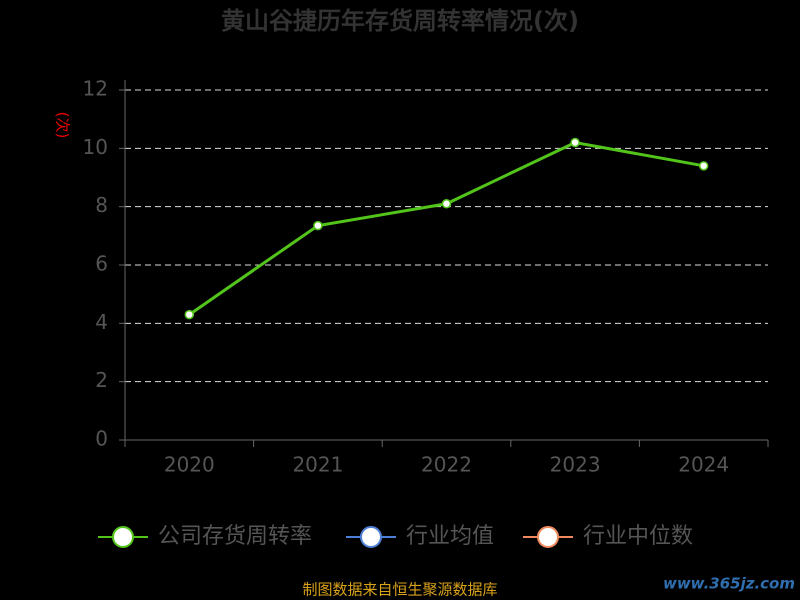 The image size is (800, 600). I want to click on x-tick-label: 2024, so click(703, 465).